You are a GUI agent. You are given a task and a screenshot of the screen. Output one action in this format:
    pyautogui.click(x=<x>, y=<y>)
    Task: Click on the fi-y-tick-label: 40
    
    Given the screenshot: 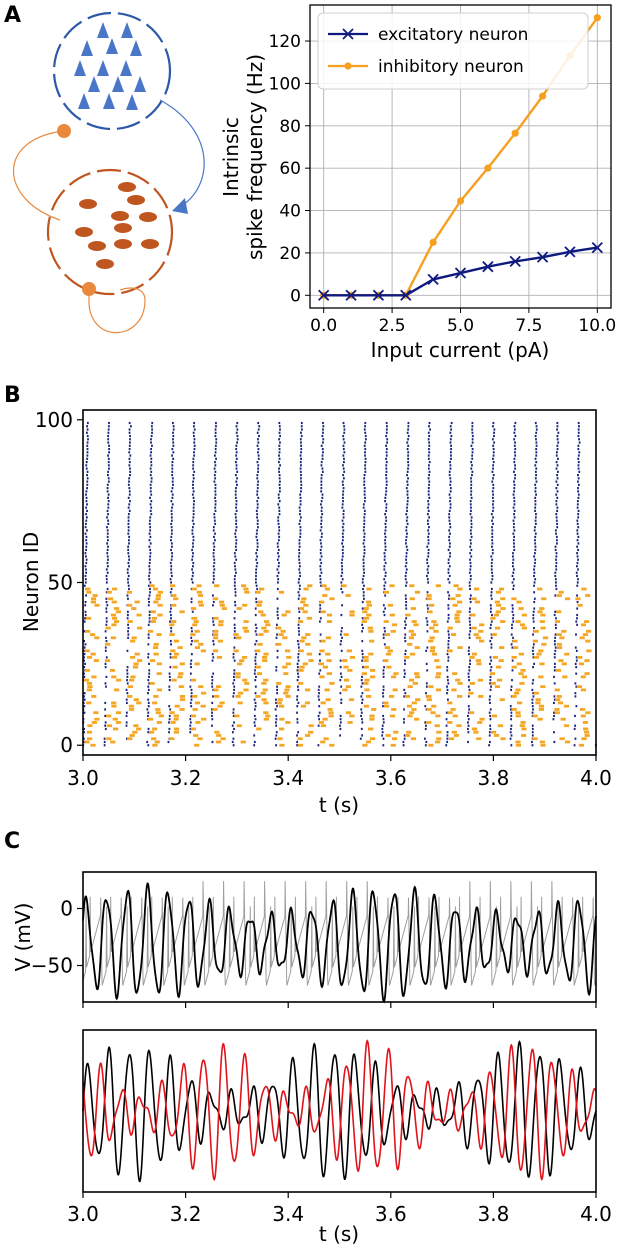 What is the action you would take?
    pyautogui.click(x=290, y=212)
    